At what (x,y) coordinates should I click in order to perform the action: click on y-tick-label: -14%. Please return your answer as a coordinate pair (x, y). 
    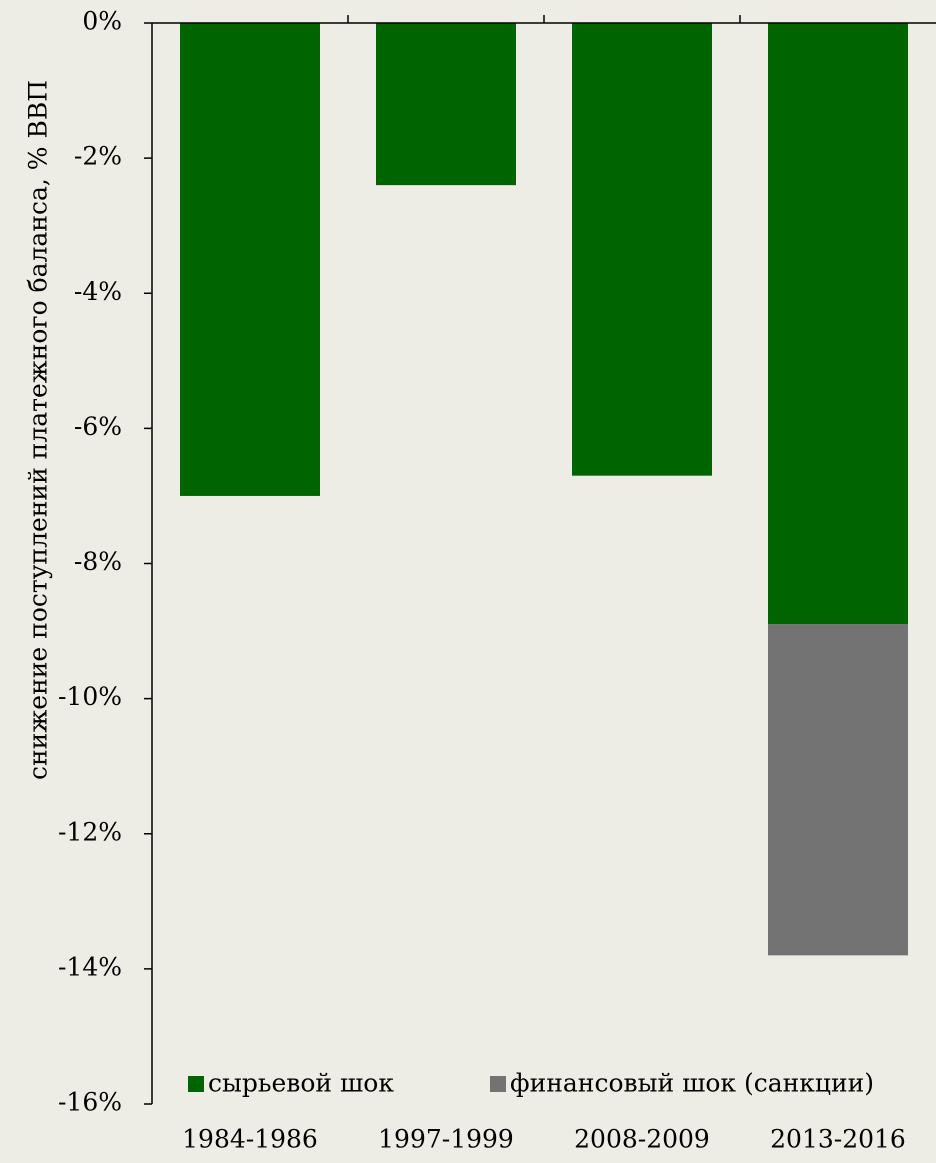
    Looking at the image, I should click on (90, 966).